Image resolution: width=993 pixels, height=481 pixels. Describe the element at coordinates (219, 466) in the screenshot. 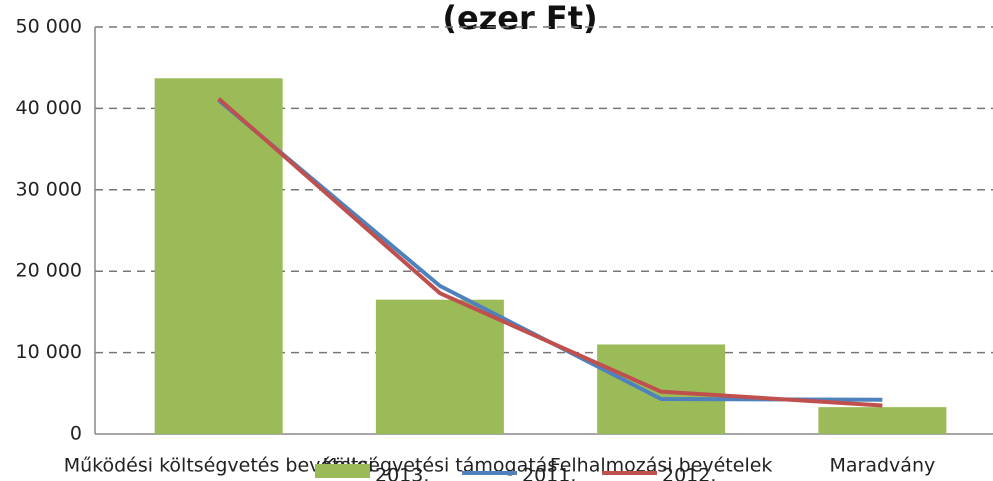

I see `x-tick-label: Működési költségvetés bevételei` at that location.